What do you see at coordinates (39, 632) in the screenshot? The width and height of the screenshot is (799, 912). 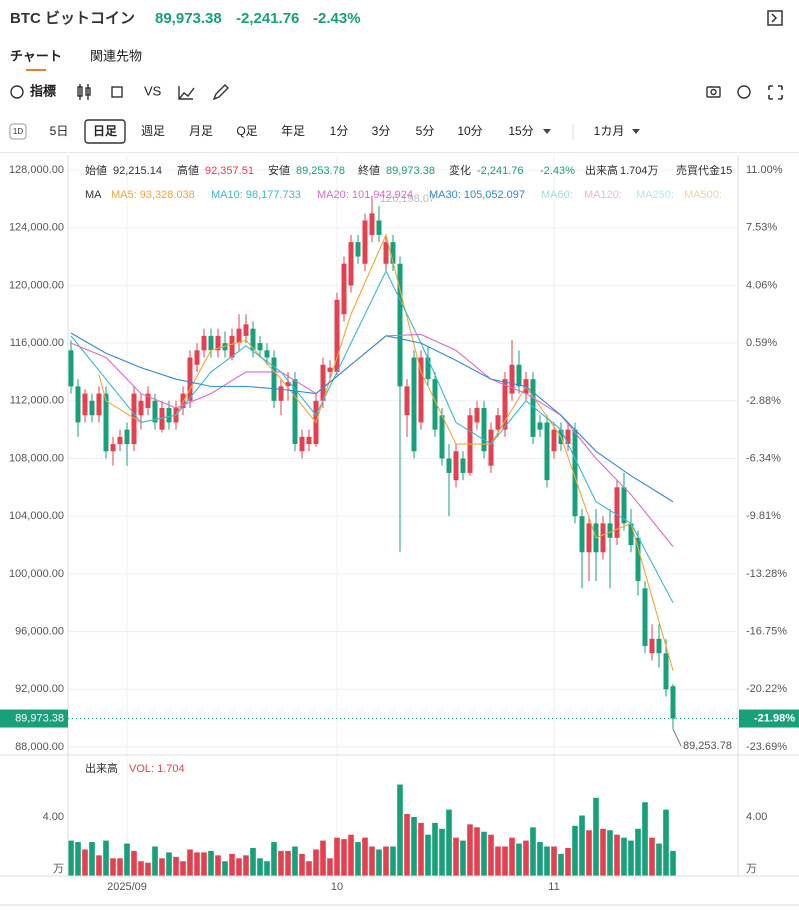 I see `y-tick-label: 96,000.00` at bounding box center [39, 632].